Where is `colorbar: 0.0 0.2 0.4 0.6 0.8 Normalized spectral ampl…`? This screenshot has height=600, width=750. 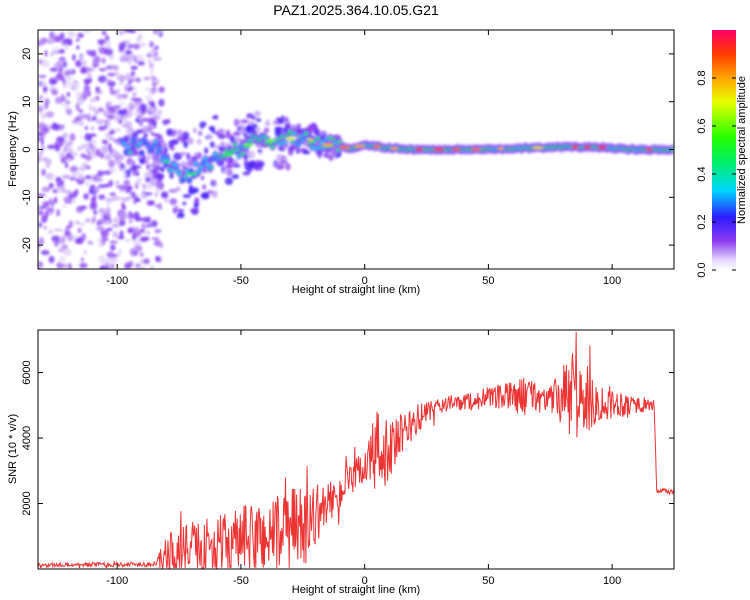
colorbar: 0.0 0.2 0.4 0.6 0.8 Normalized spectral ampl… is located at coordinates (722, 154).